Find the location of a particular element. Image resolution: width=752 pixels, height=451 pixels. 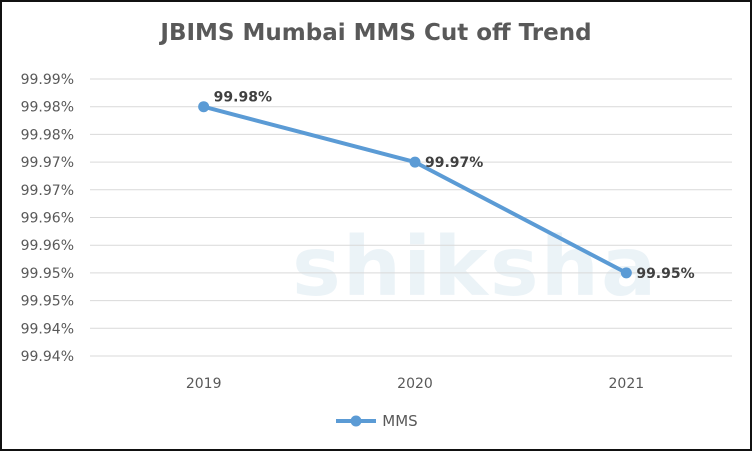

chart-title: JBIMS Mumbai MMS Cut off Trend is located at coordinates (376, 33).